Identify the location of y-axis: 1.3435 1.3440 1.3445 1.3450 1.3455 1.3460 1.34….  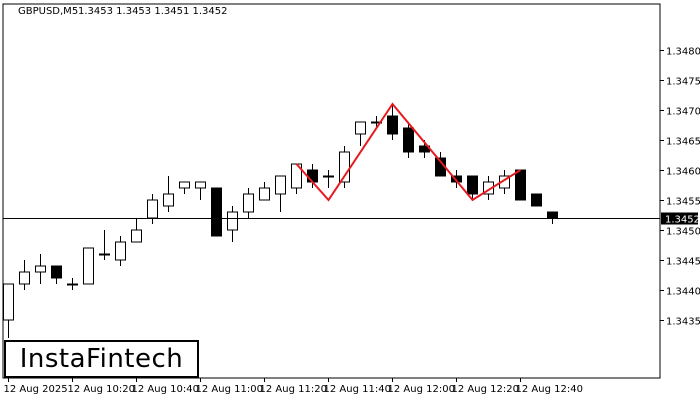
(680, 187).